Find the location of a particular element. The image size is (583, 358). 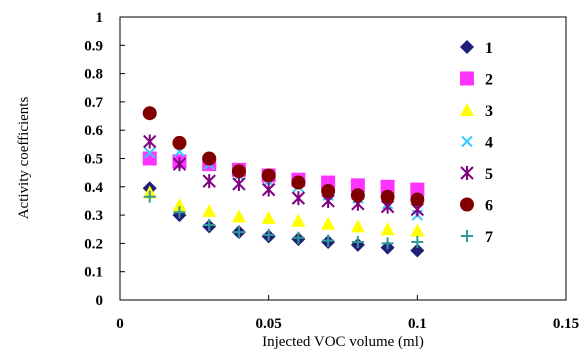

y-tick-label: 0.7 is located at coordinates (93, 103).